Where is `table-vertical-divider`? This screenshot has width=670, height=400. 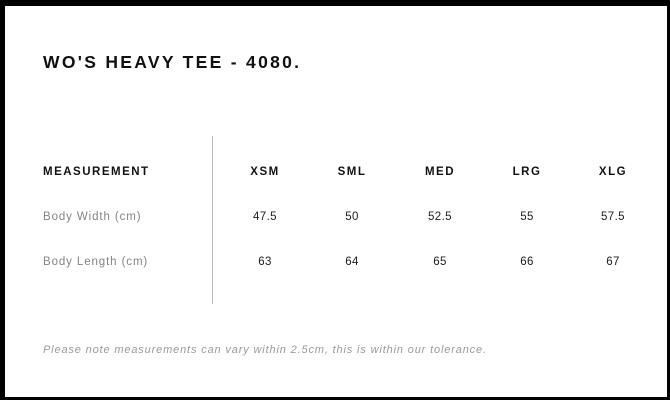 table-vertical-divider is located at coordinates (212, 220).